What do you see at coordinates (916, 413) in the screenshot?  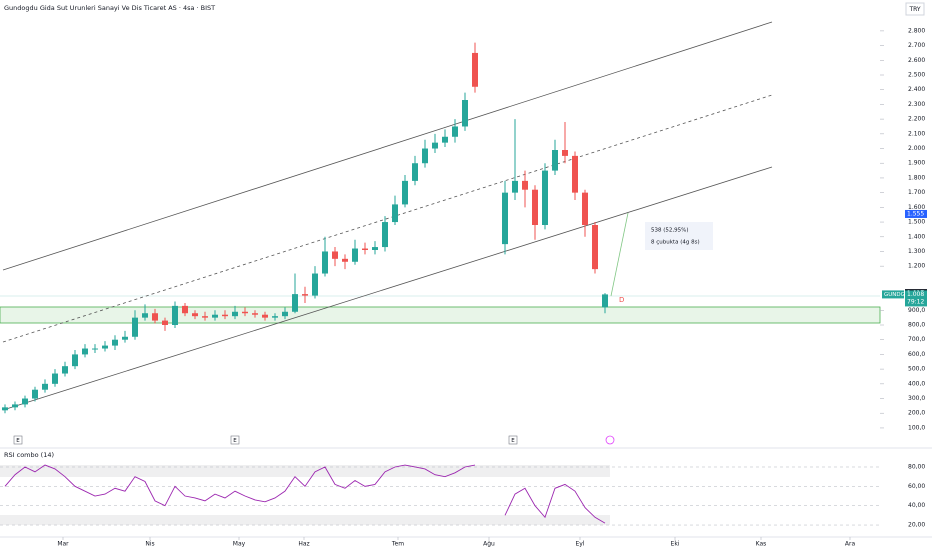 I see `y-tick-label: 200,0` at bounding box center [916, 413].